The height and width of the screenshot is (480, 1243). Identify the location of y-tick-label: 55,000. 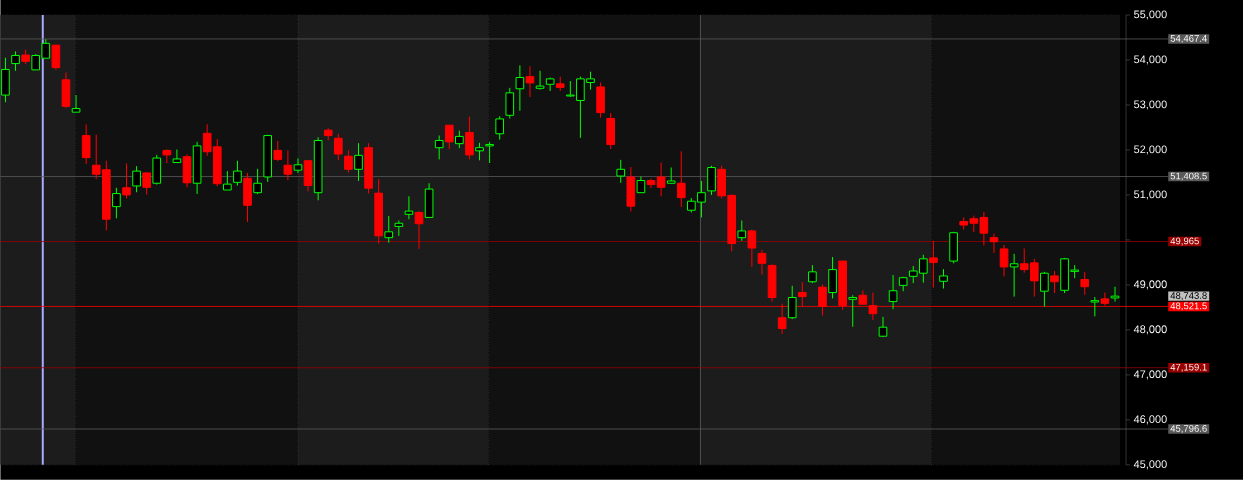
(1150, 15).